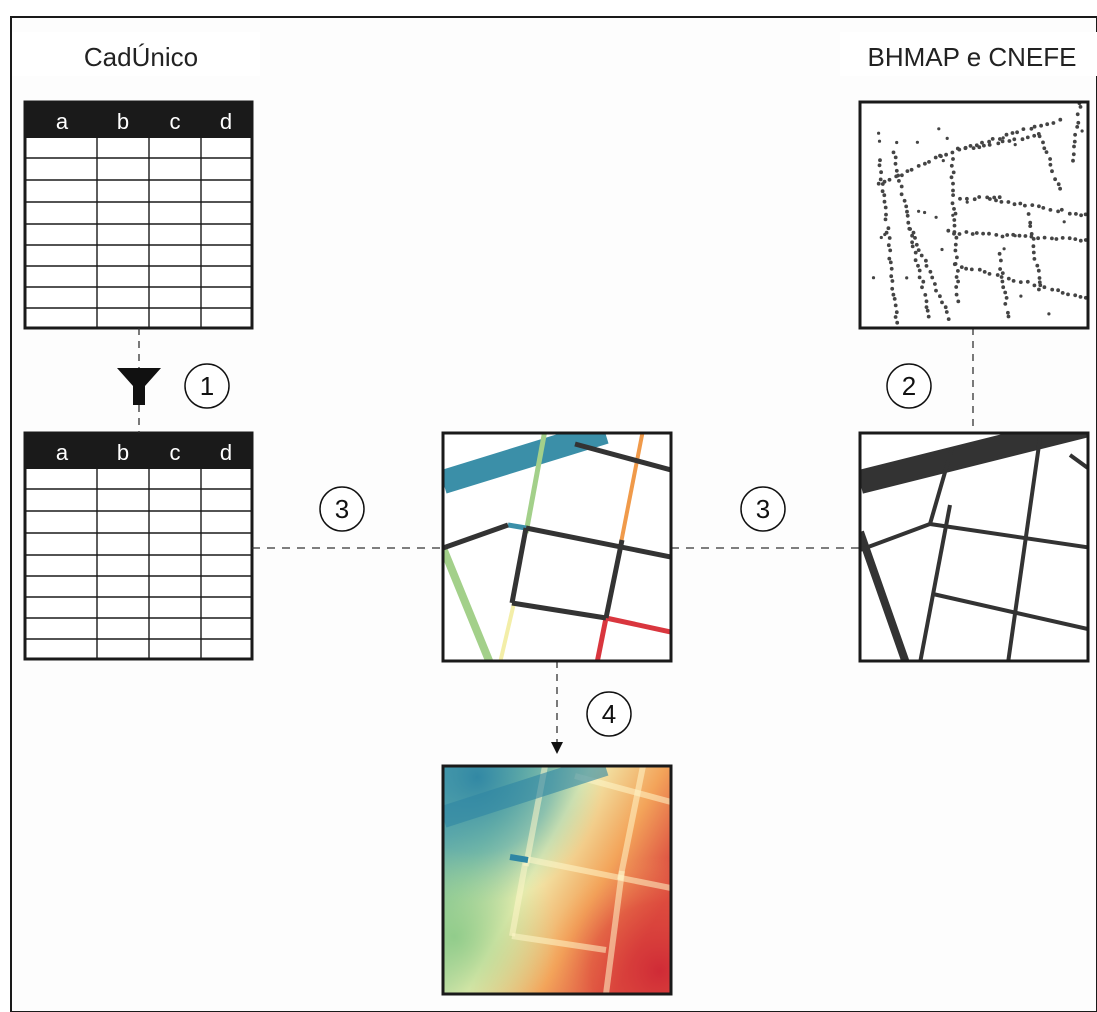 The height and width of the screenshot is (1012, 1097). What do you see at coordinates (557, 748) in the screenshot?
I see `arrow-down-icon` at bounding box center [557, 748].